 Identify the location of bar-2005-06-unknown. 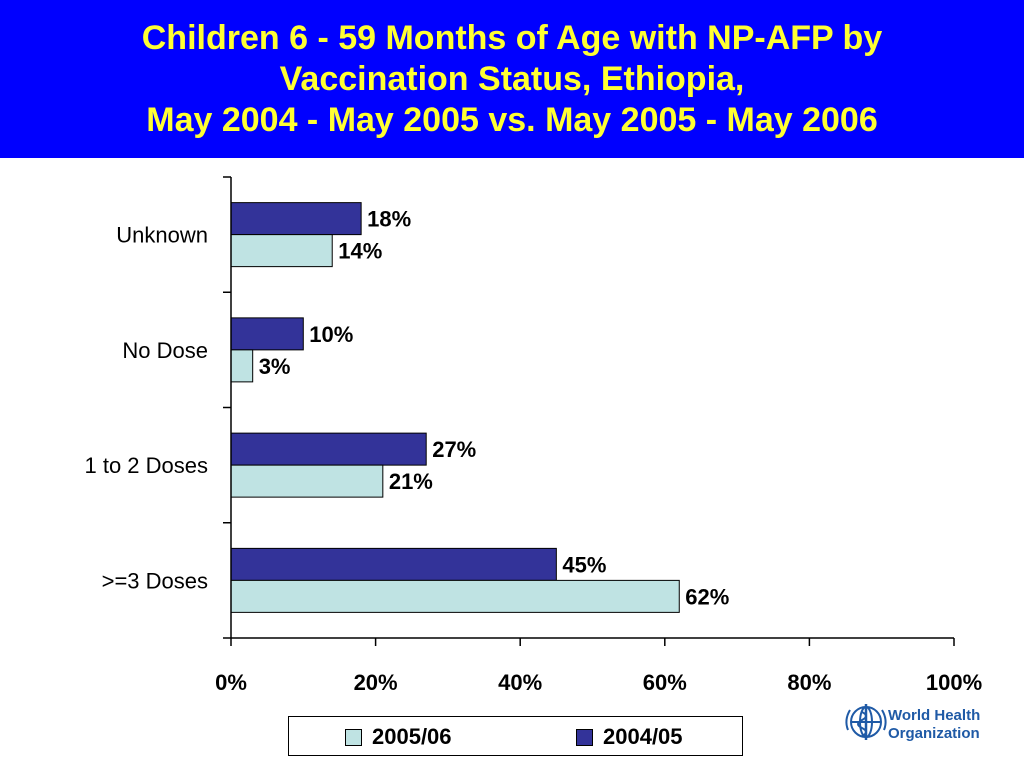
(281, 251).